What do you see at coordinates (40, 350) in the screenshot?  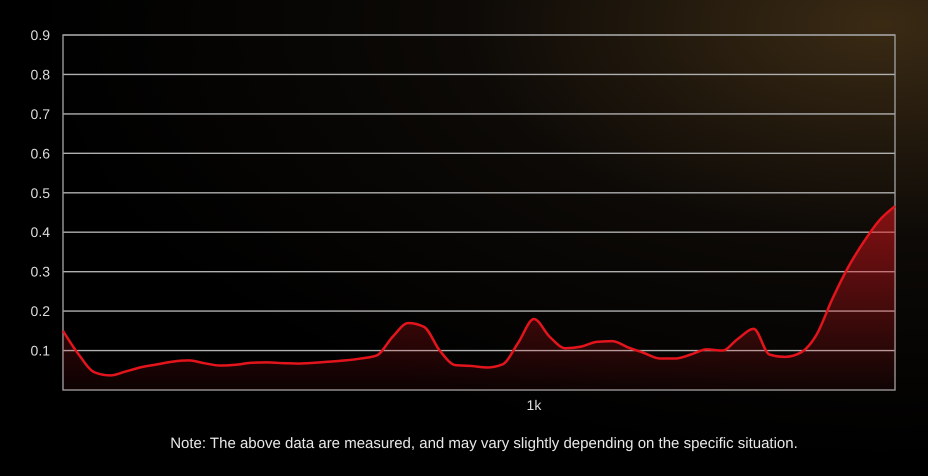 I see `y-tick-label: 0.1` at bounding box center [40, 350].